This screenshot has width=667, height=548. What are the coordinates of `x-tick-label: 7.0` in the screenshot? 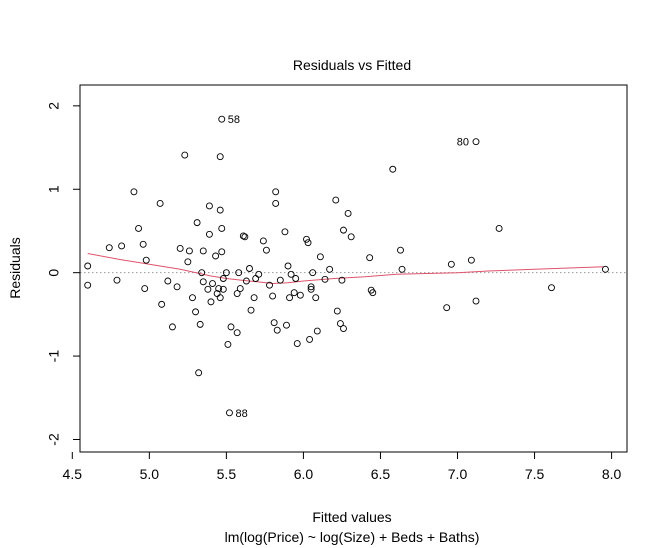 It's located at (458, 474).